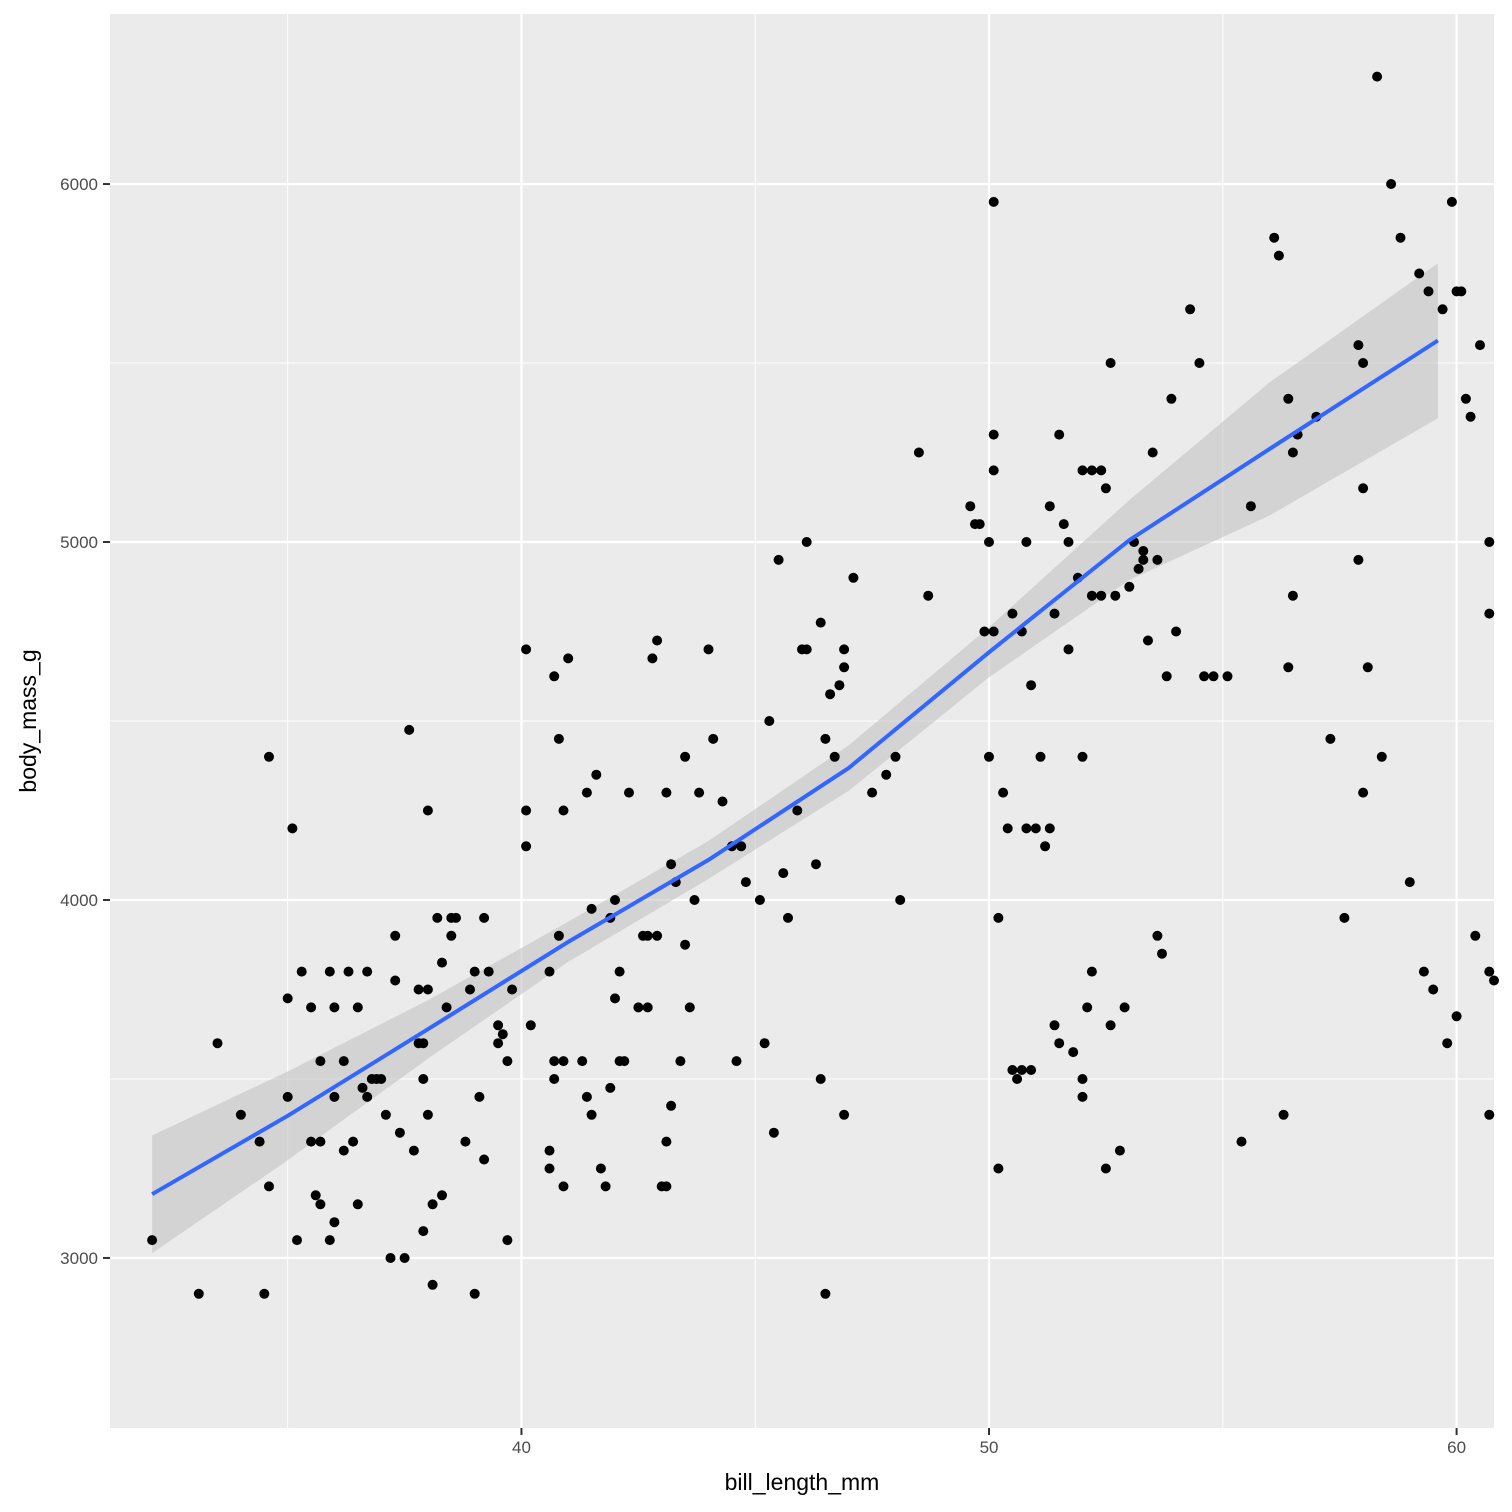 Image resolution: width=1512 pixels, height=1512 pixels. Describe the element at coordinates (28, 720) in the screenshot. I see `y-axis-title: body_mass_g` at that location.